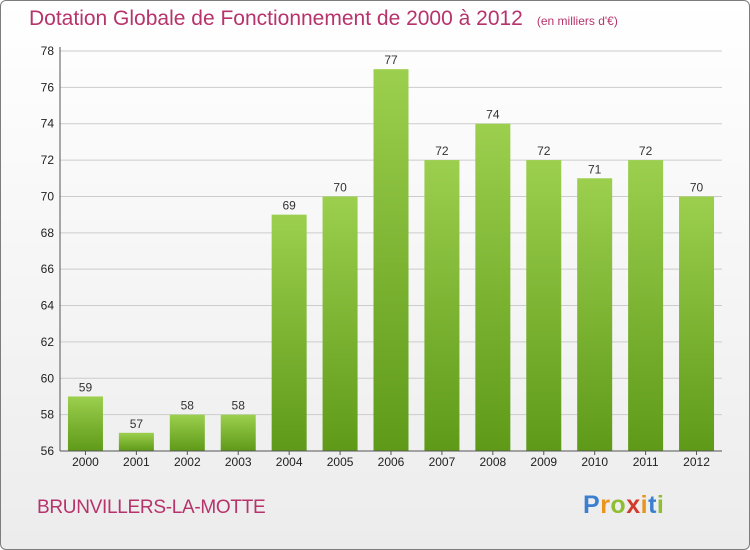 The height and width of the screenshot is (550, 750). I want to click on commune-name: BRUNVILLERS-LA-MOTTE, so click(151, 507).